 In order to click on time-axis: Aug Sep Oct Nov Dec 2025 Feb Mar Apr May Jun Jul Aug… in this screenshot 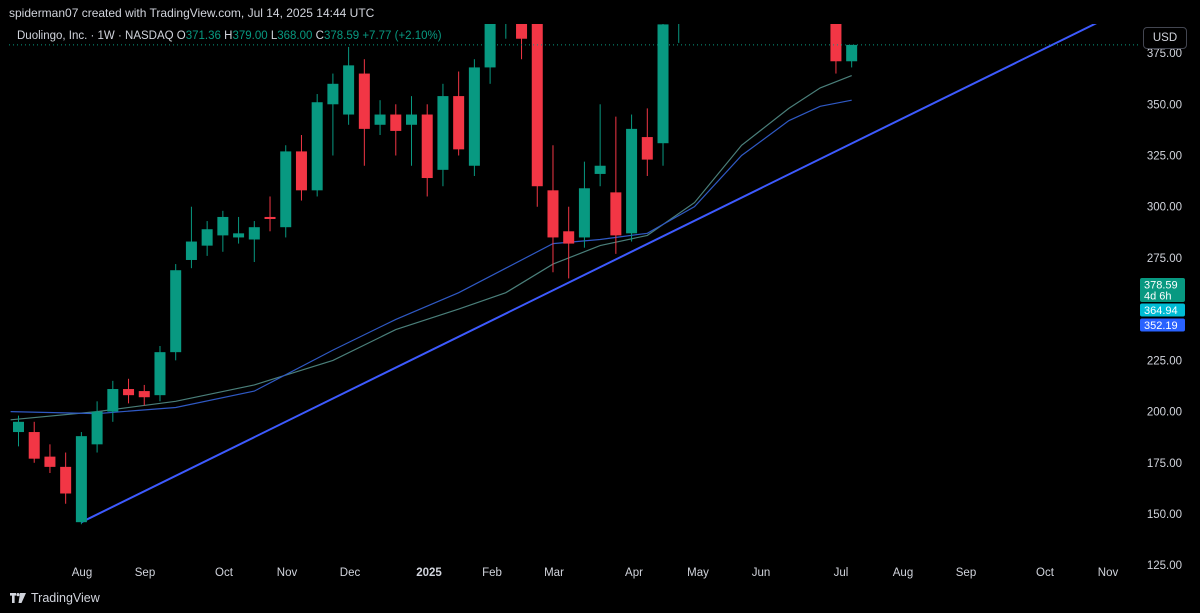, I will do `click(595, 573)`.